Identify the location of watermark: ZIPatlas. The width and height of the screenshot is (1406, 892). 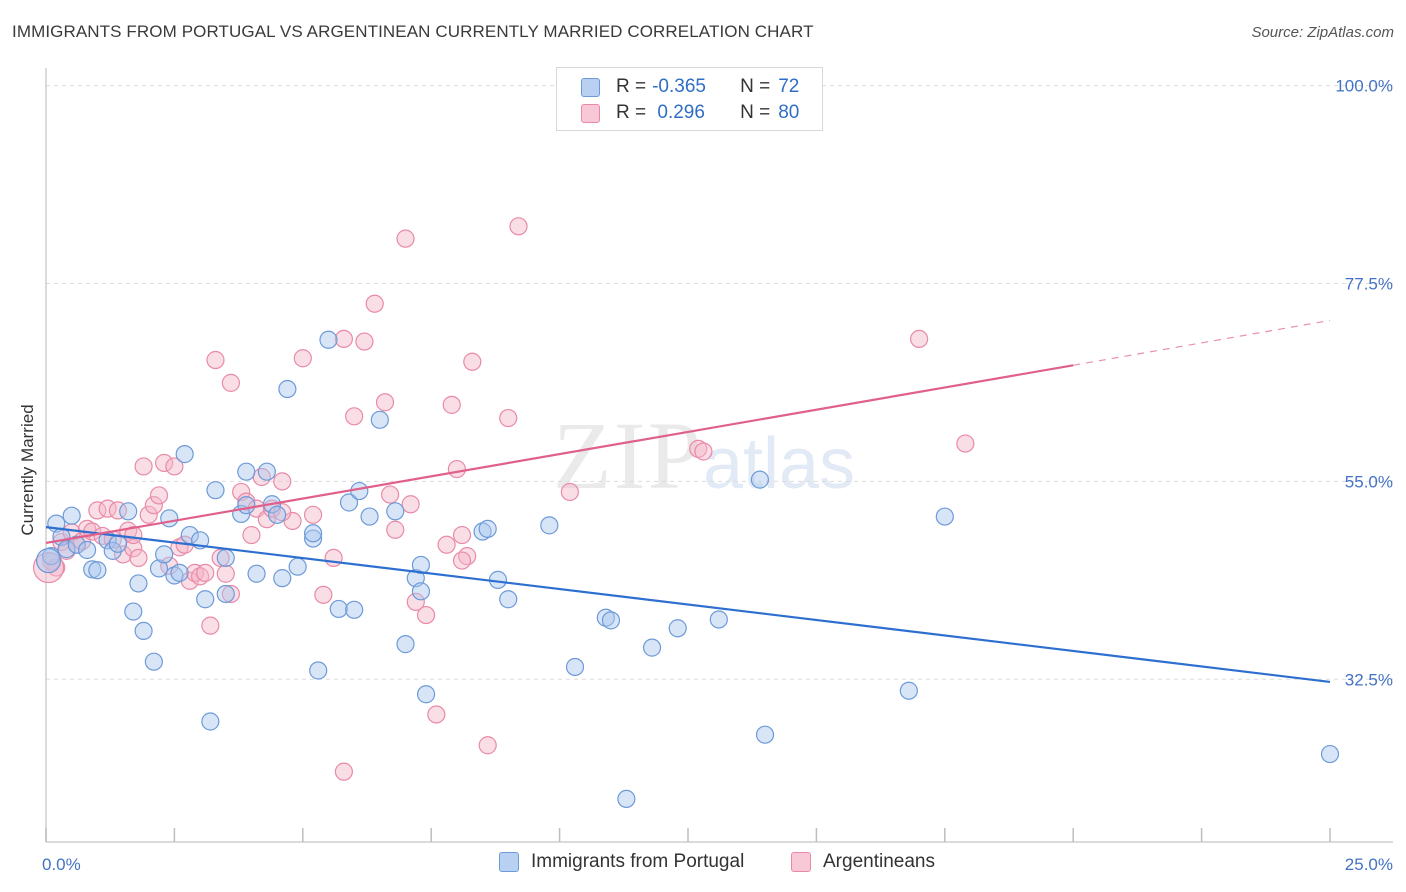
(704, 455).